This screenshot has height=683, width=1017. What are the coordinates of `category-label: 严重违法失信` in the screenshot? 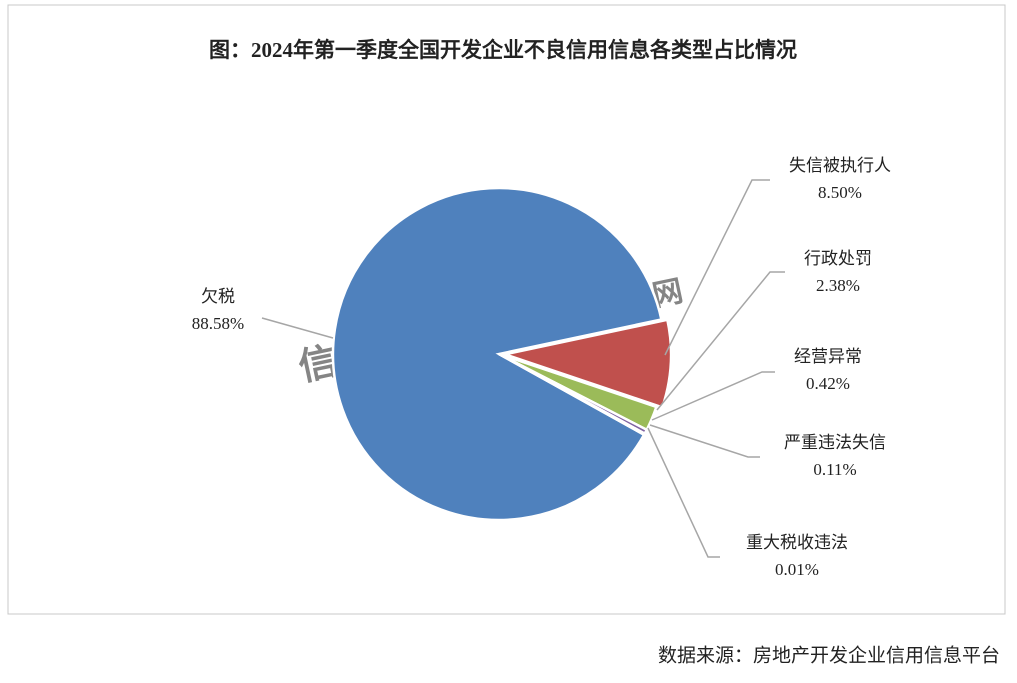 It's located at (835, 442).